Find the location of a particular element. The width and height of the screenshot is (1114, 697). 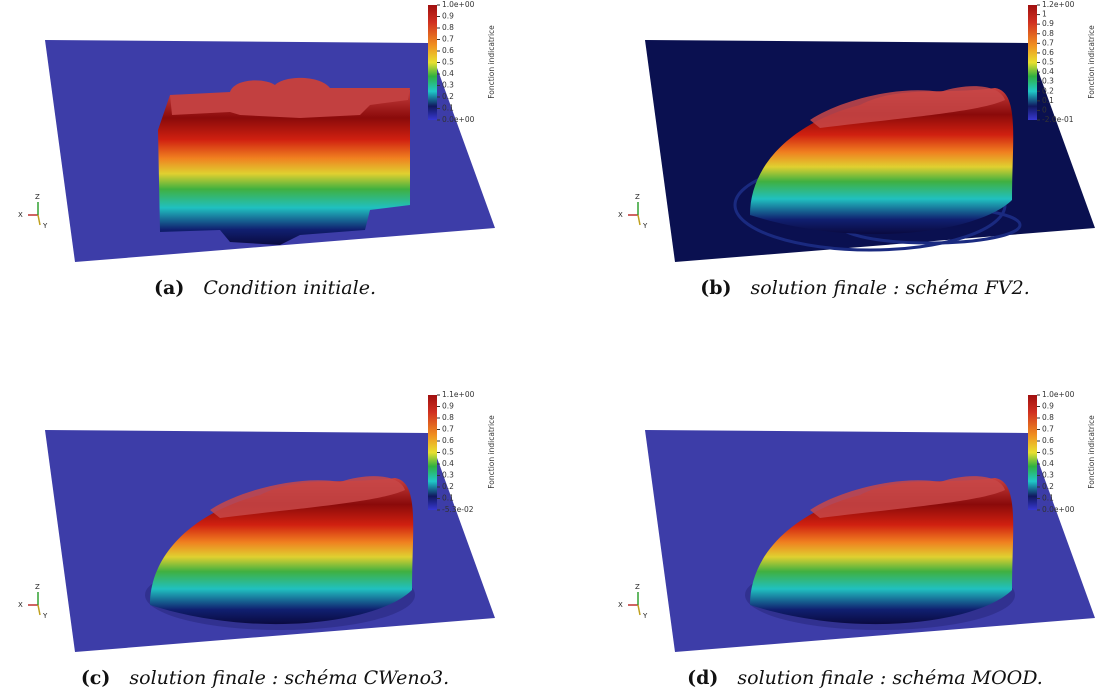

caption-text: solution finale : schéma CWeno3. is located at coordinates (289, 678).